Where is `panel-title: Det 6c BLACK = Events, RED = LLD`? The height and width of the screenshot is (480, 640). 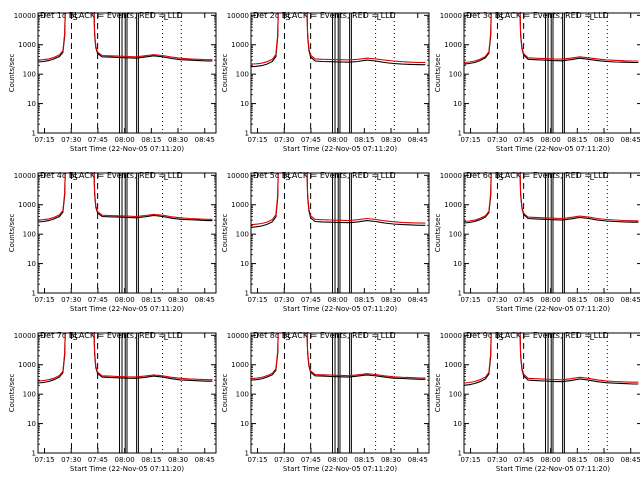 panel-title: Det 6c BLACK = Events, RED = LLD is located at coordinates (537, 175).